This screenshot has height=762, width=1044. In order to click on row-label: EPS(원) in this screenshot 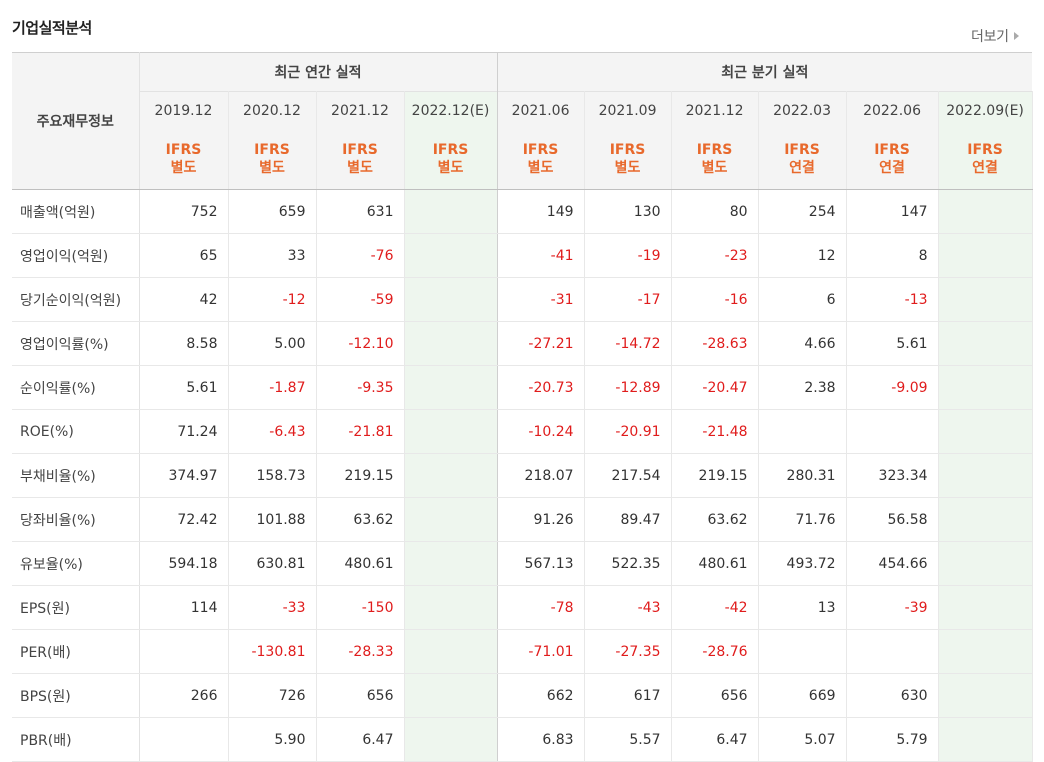, I will do `click(76, 607)`.